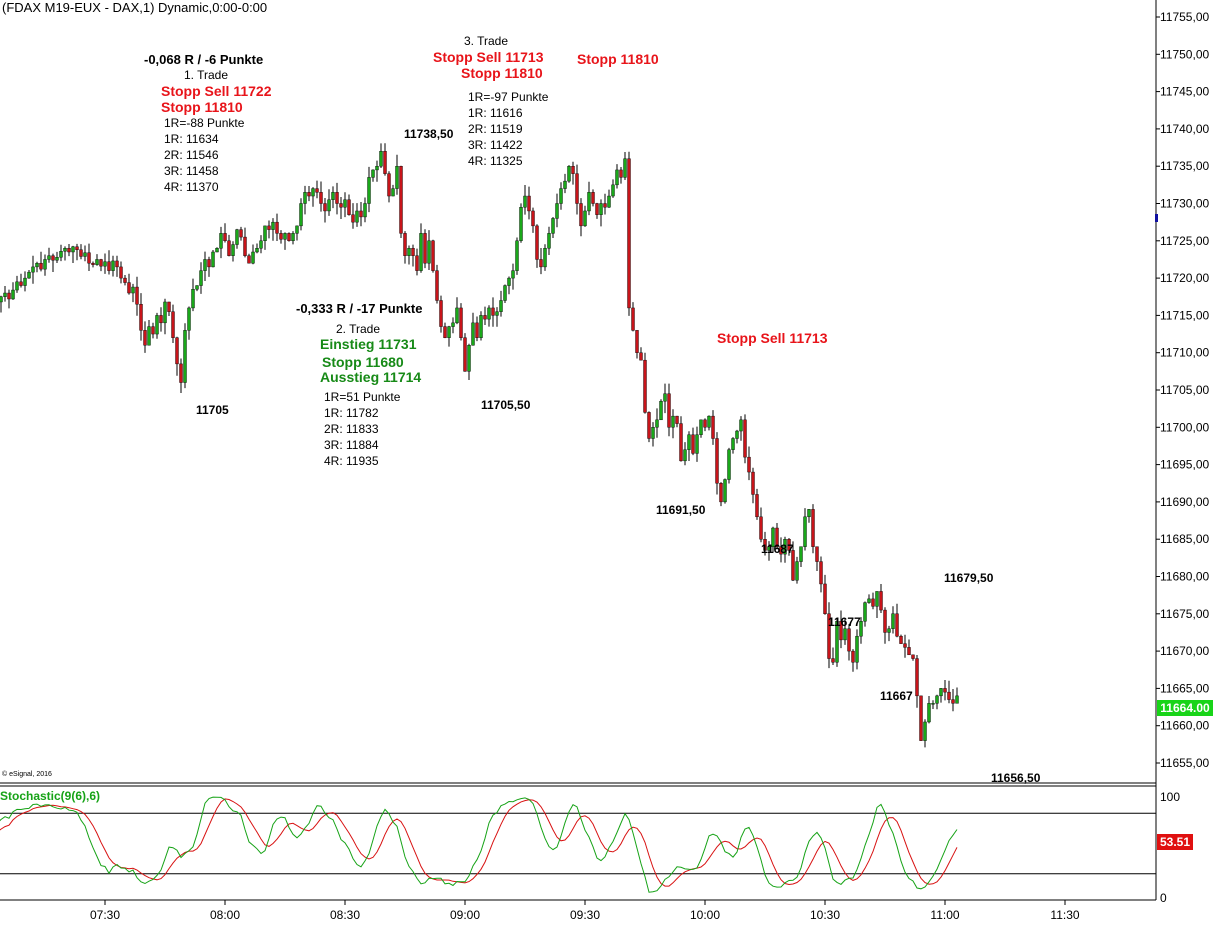 Image resolution: width=1217 pixels, height=931 pixels. I want to click on stopp-sell-11713-label: Stopp Sell 11713, so click(772, 338).